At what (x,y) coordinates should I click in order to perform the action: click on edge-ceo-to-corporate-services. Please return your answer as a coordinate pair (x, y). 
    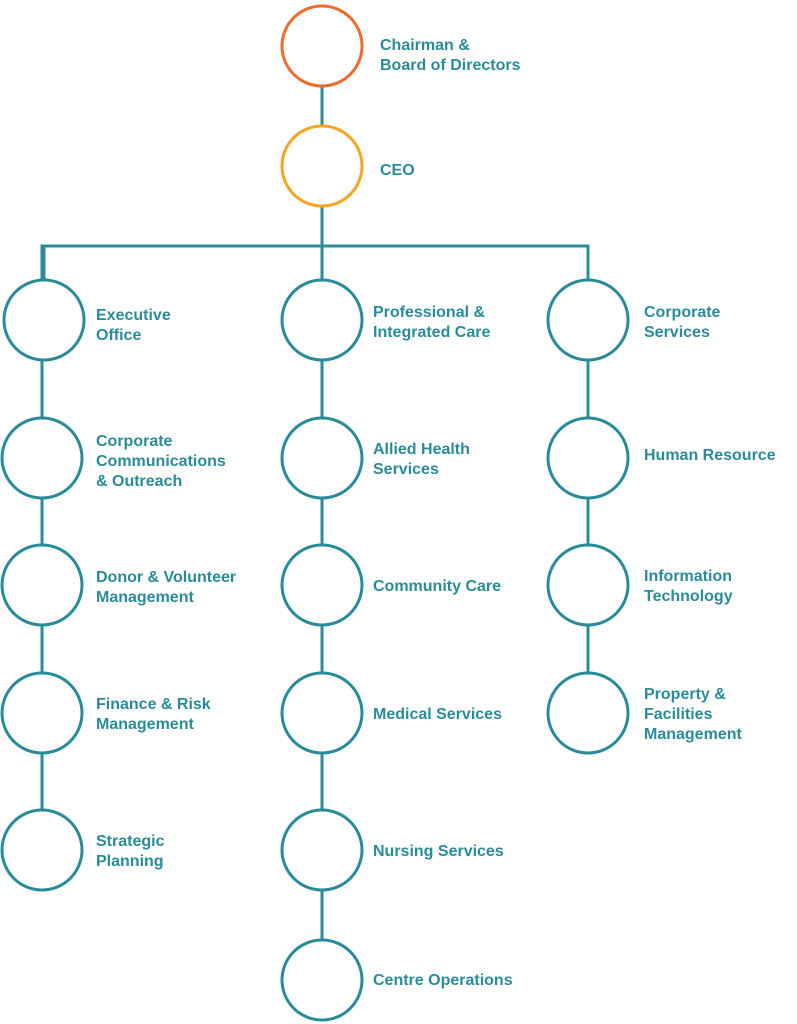
    Looking at the image, I should click on (455, 243).